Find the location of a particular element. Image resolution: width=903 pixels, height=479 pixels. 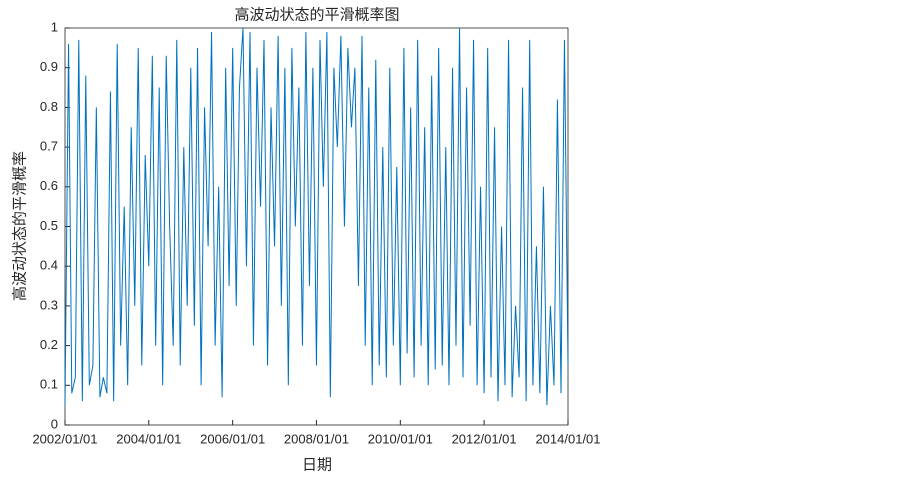

y-tick-label: 0.3 is located at coordinates (49, 304).